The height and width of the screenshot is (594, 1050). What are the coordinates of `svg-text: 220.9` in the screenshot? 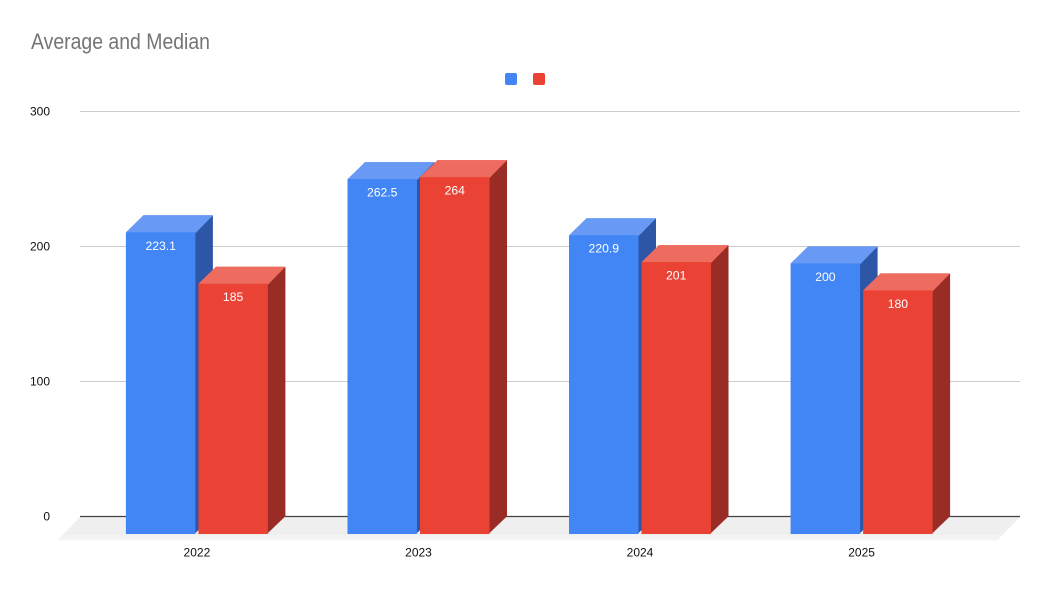 It's located at (604, 249).